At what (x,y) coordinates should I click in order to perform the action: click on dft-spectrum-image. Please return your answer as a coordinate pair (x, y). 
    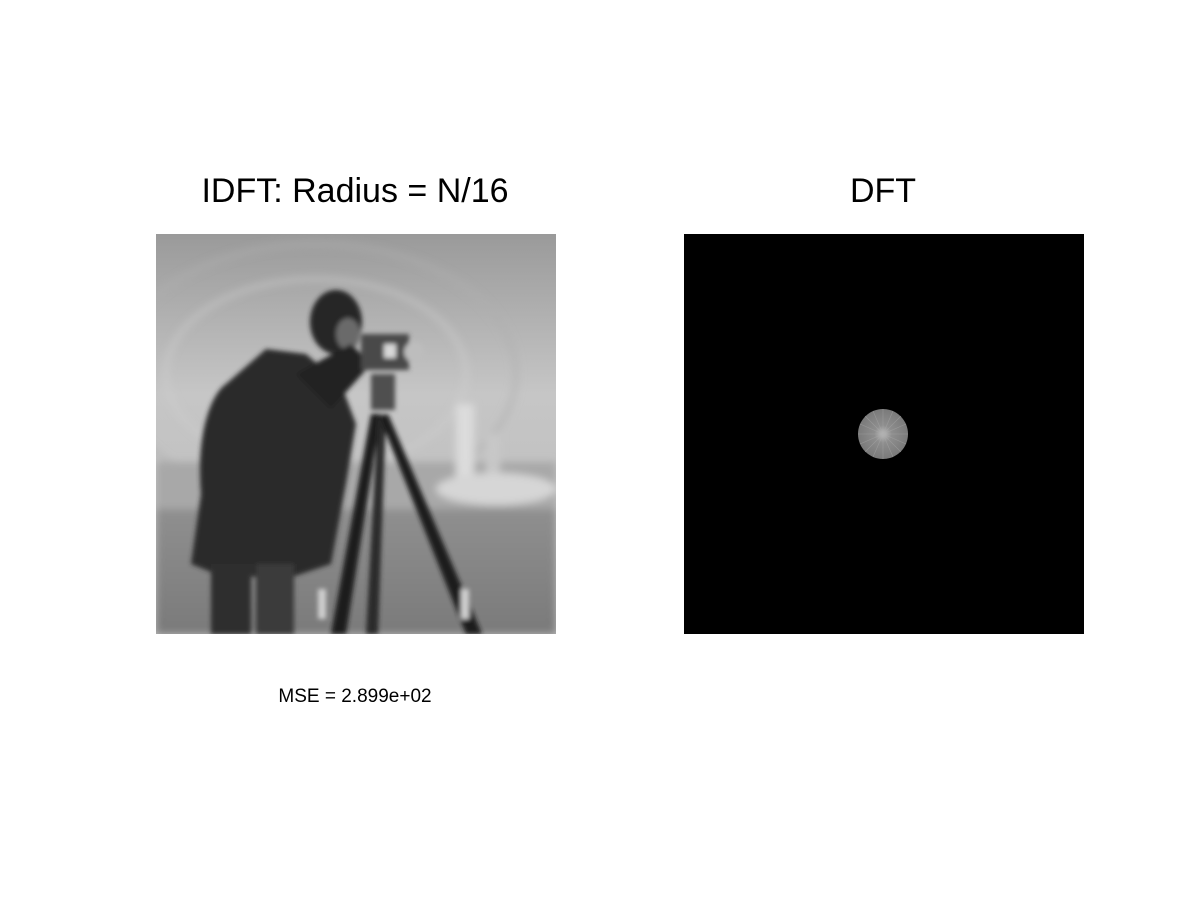
    Looking at the image, I should click on (884, 434).